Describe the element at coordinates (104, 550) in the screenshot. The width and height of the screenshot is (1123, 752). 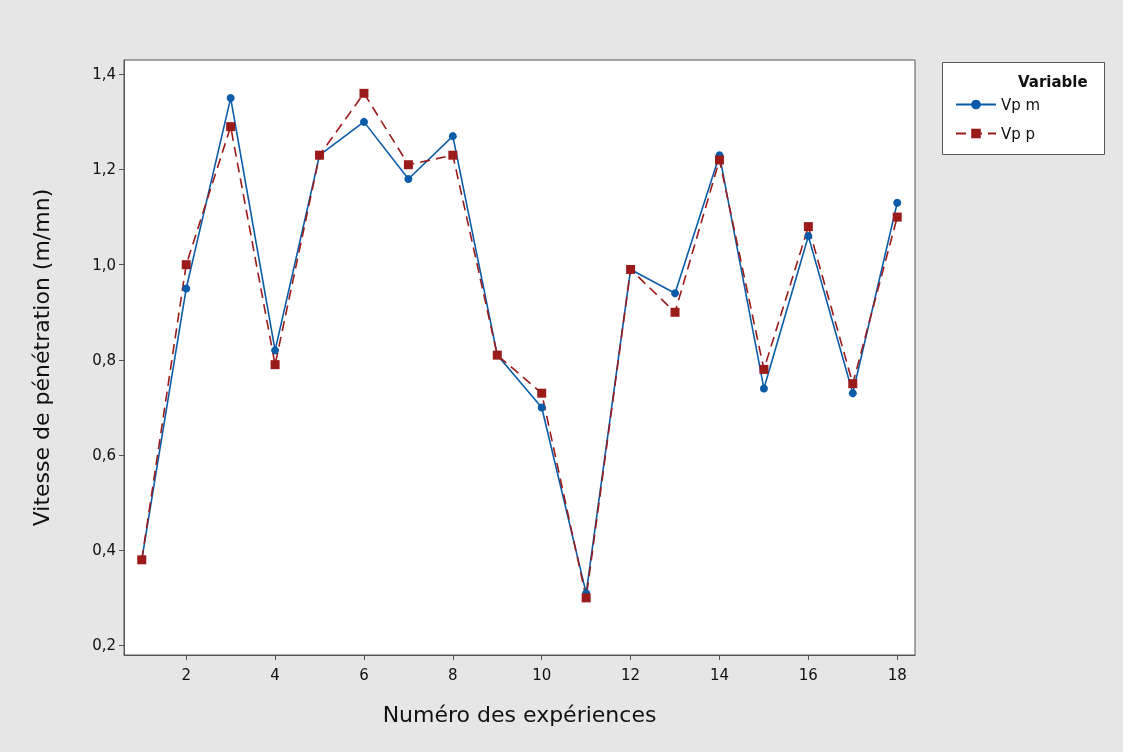
I see `y-tick-label: 0,4` at that location.